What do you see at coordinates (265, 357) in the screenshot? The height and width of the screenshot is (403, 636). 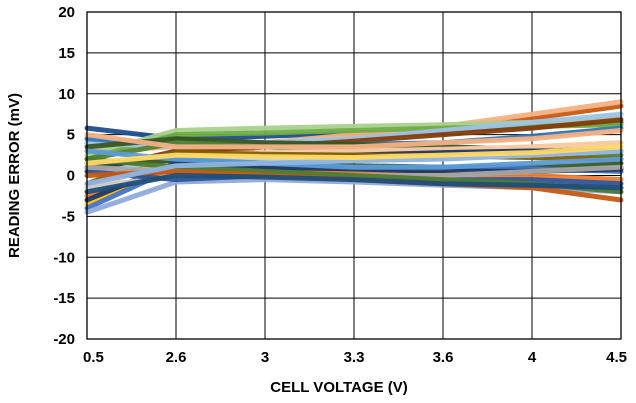 I see `x-tick-label: 3` at bounding box center [265, 357].